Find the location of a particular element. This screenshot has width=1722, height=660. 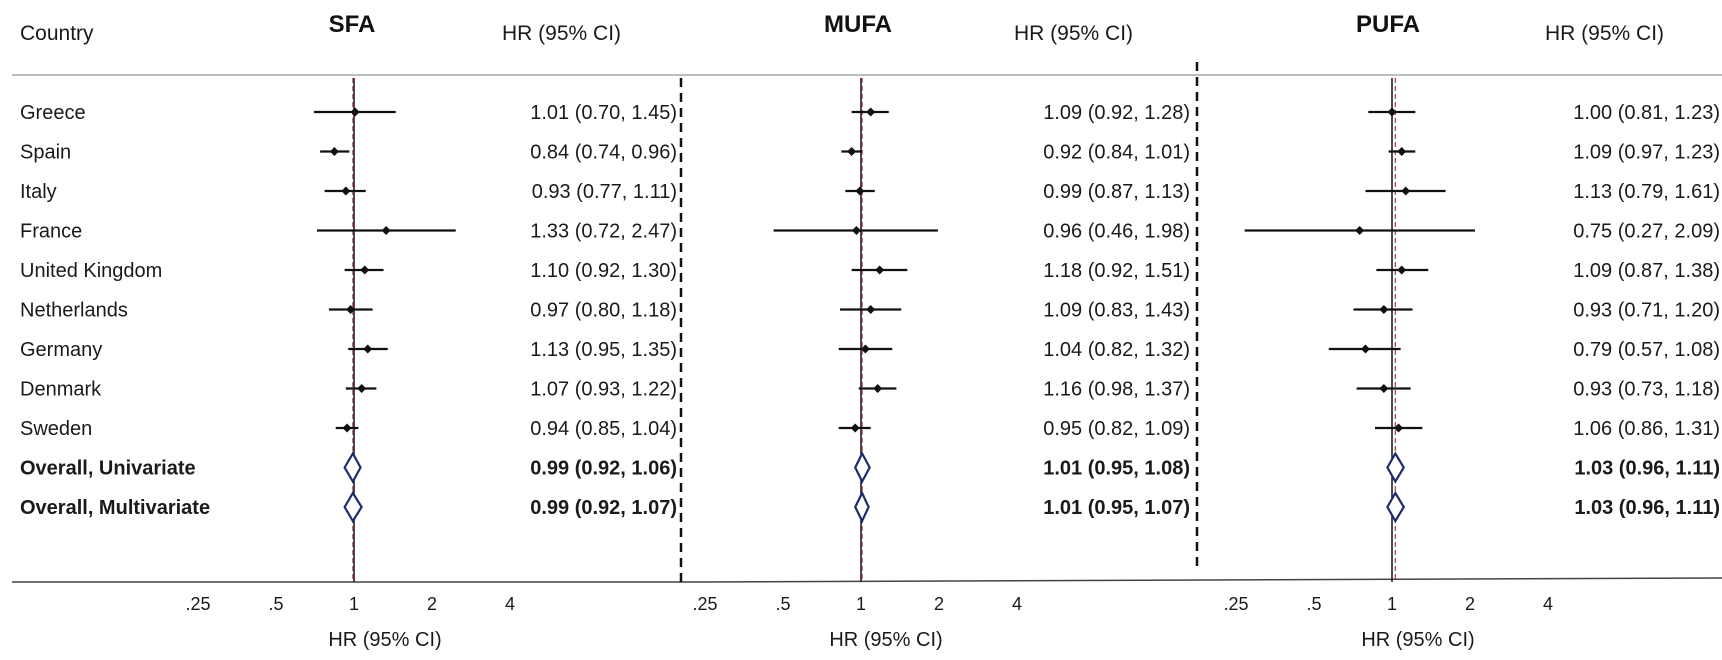

row-label-netherlands: Netherlands is located at coordinates (74, 311).